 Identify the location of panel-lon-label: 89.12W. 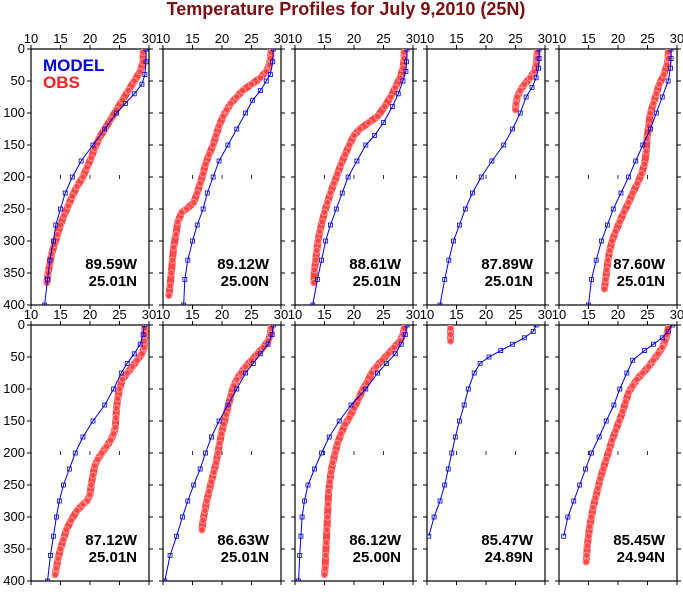
(243, 264).